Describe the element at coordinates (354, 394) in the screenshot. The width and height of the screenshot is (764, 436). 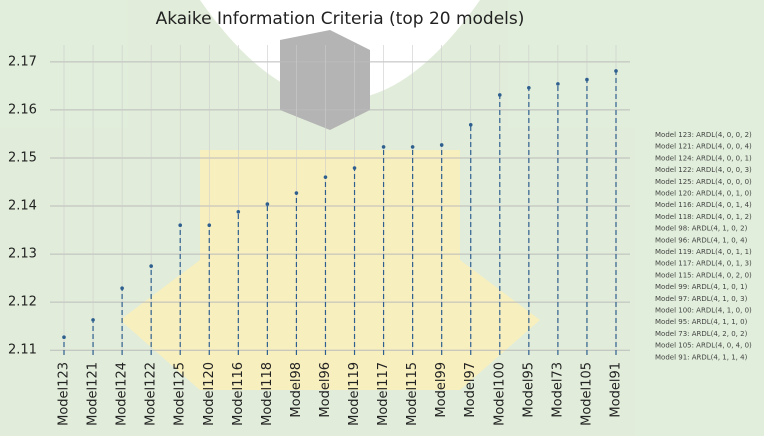
I see `x-tick-label: Model119` at that location.